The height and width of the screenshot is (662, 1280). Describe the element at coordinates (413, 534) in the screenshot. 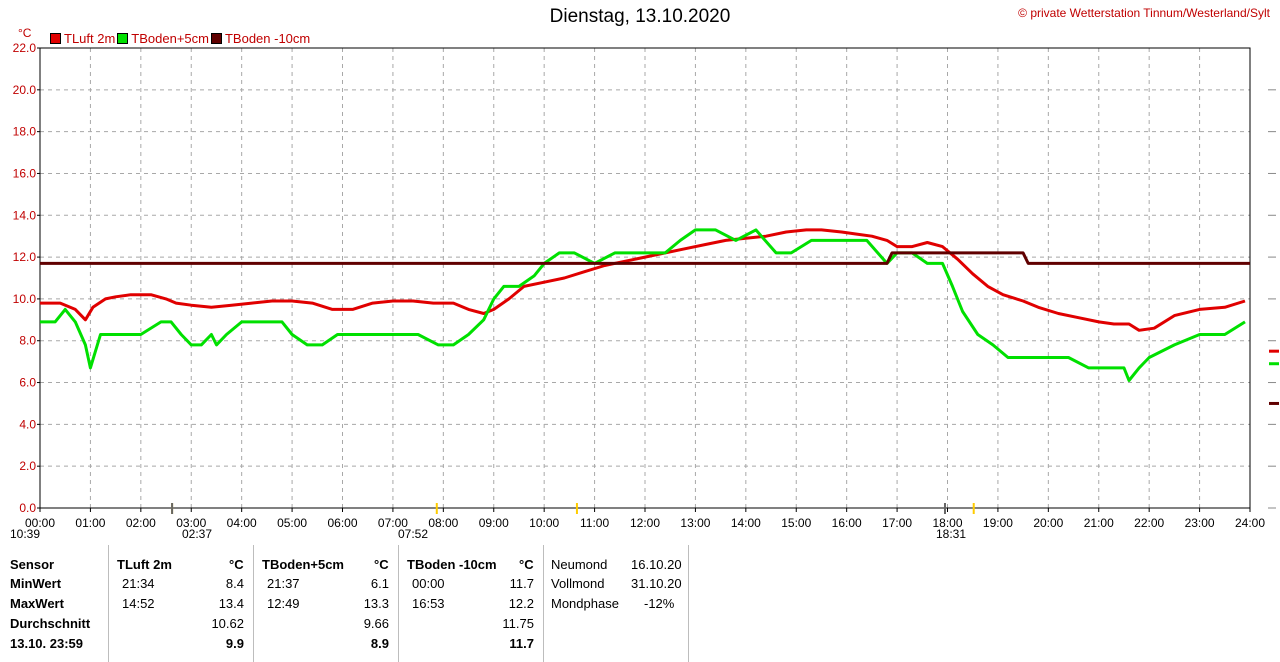

I see `sunrise-time: 07:52` at that location.